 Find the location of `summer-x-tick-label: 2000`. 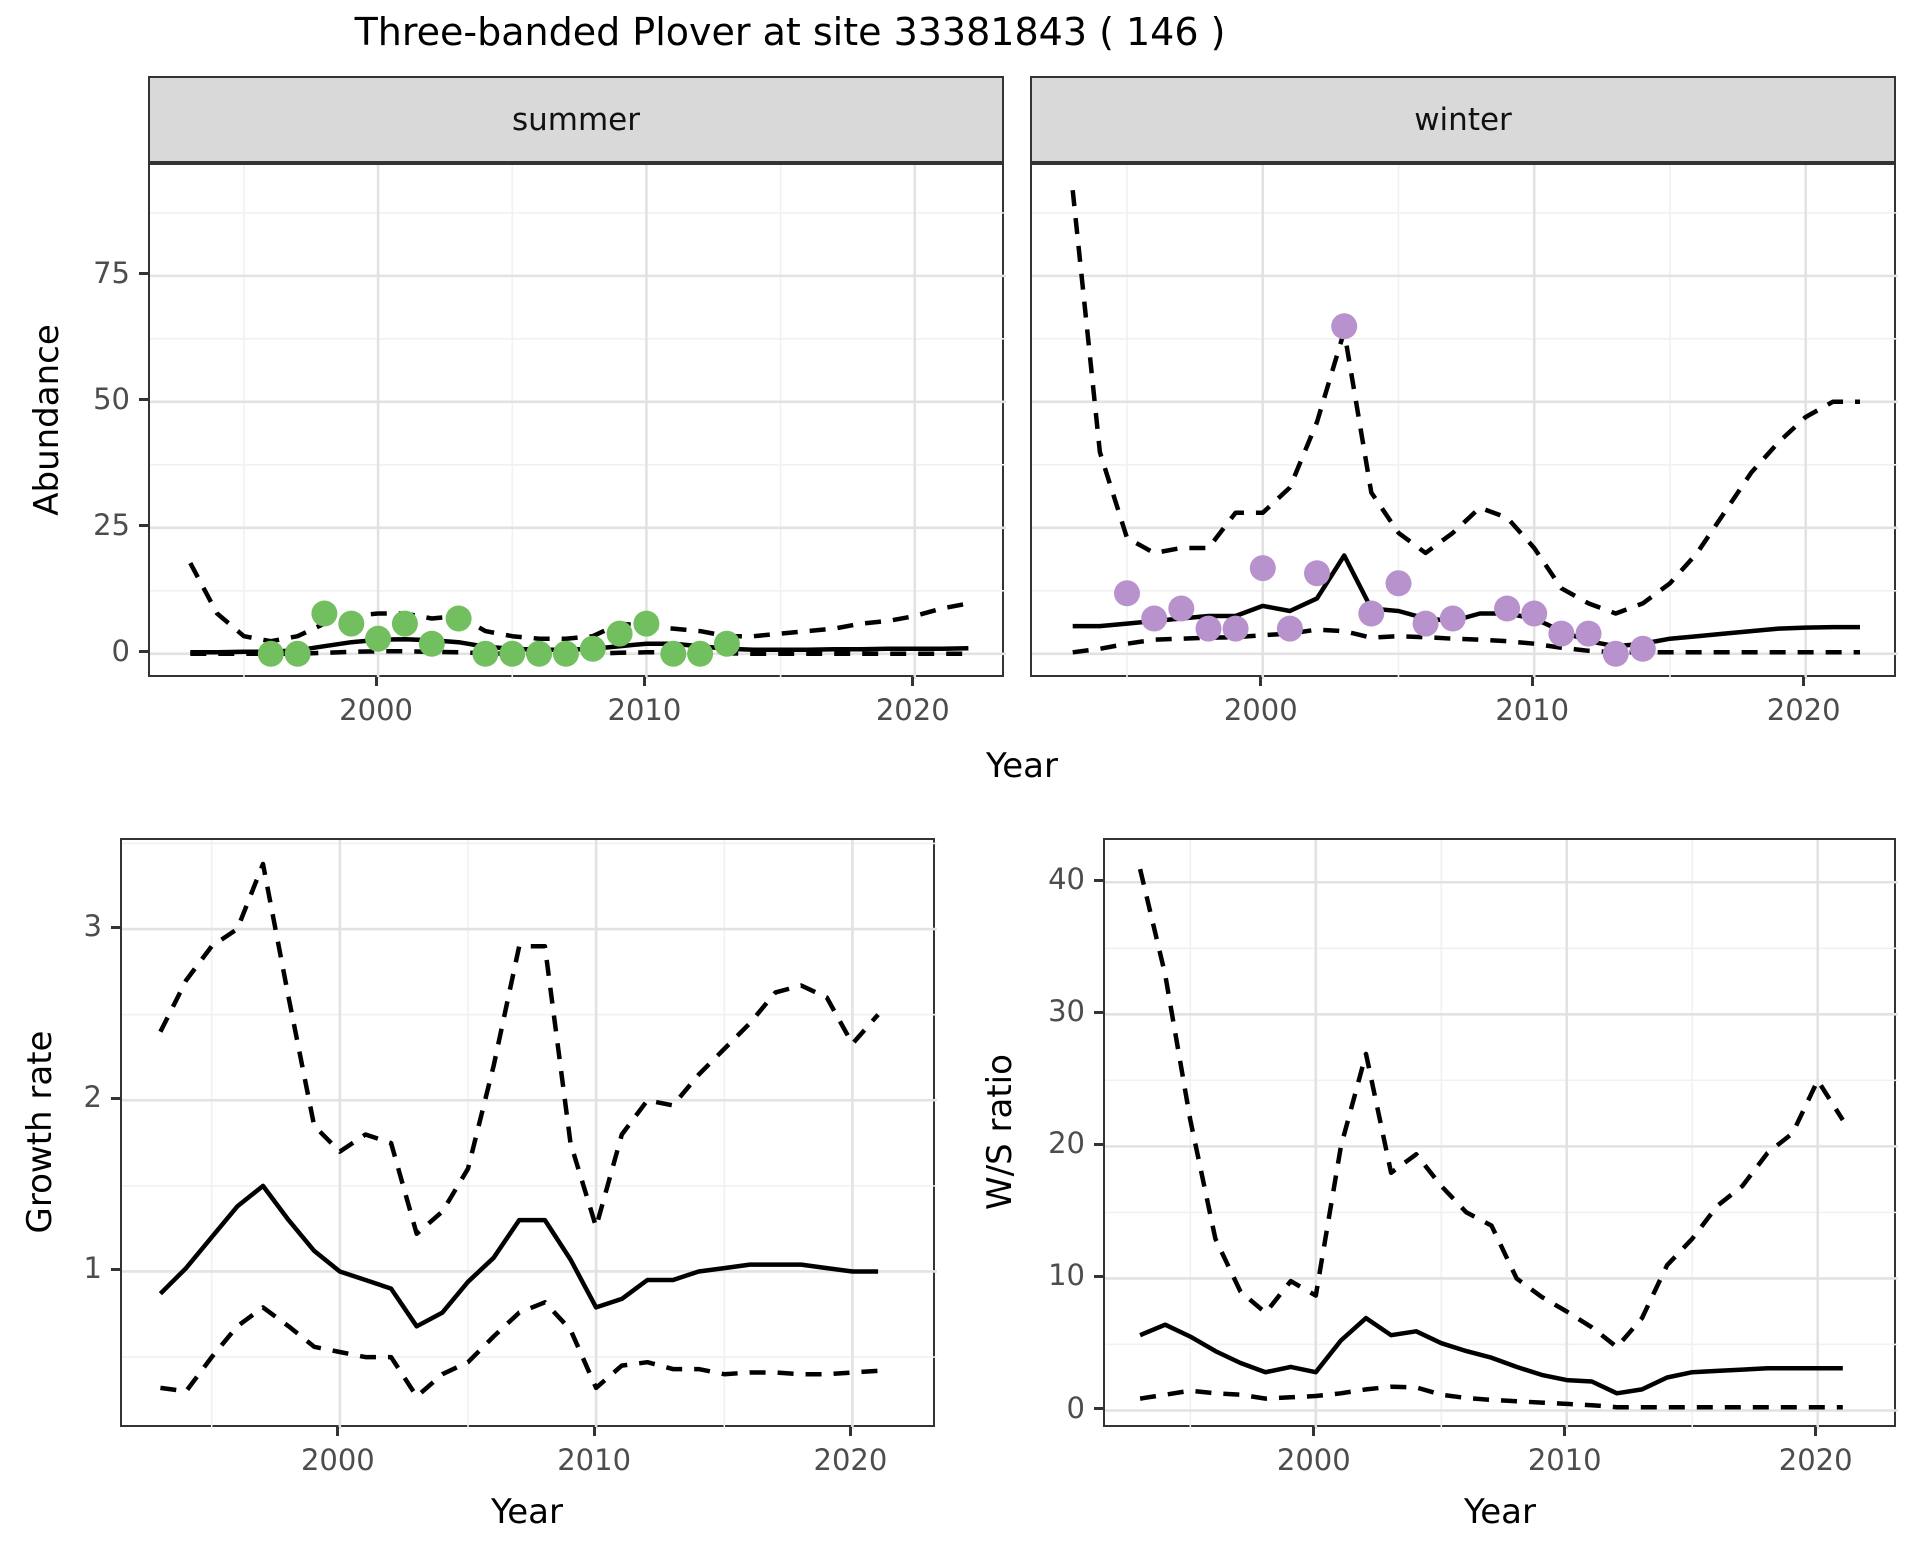

summer-x-tick-label: 2000 is located at coordinates (376, 710).